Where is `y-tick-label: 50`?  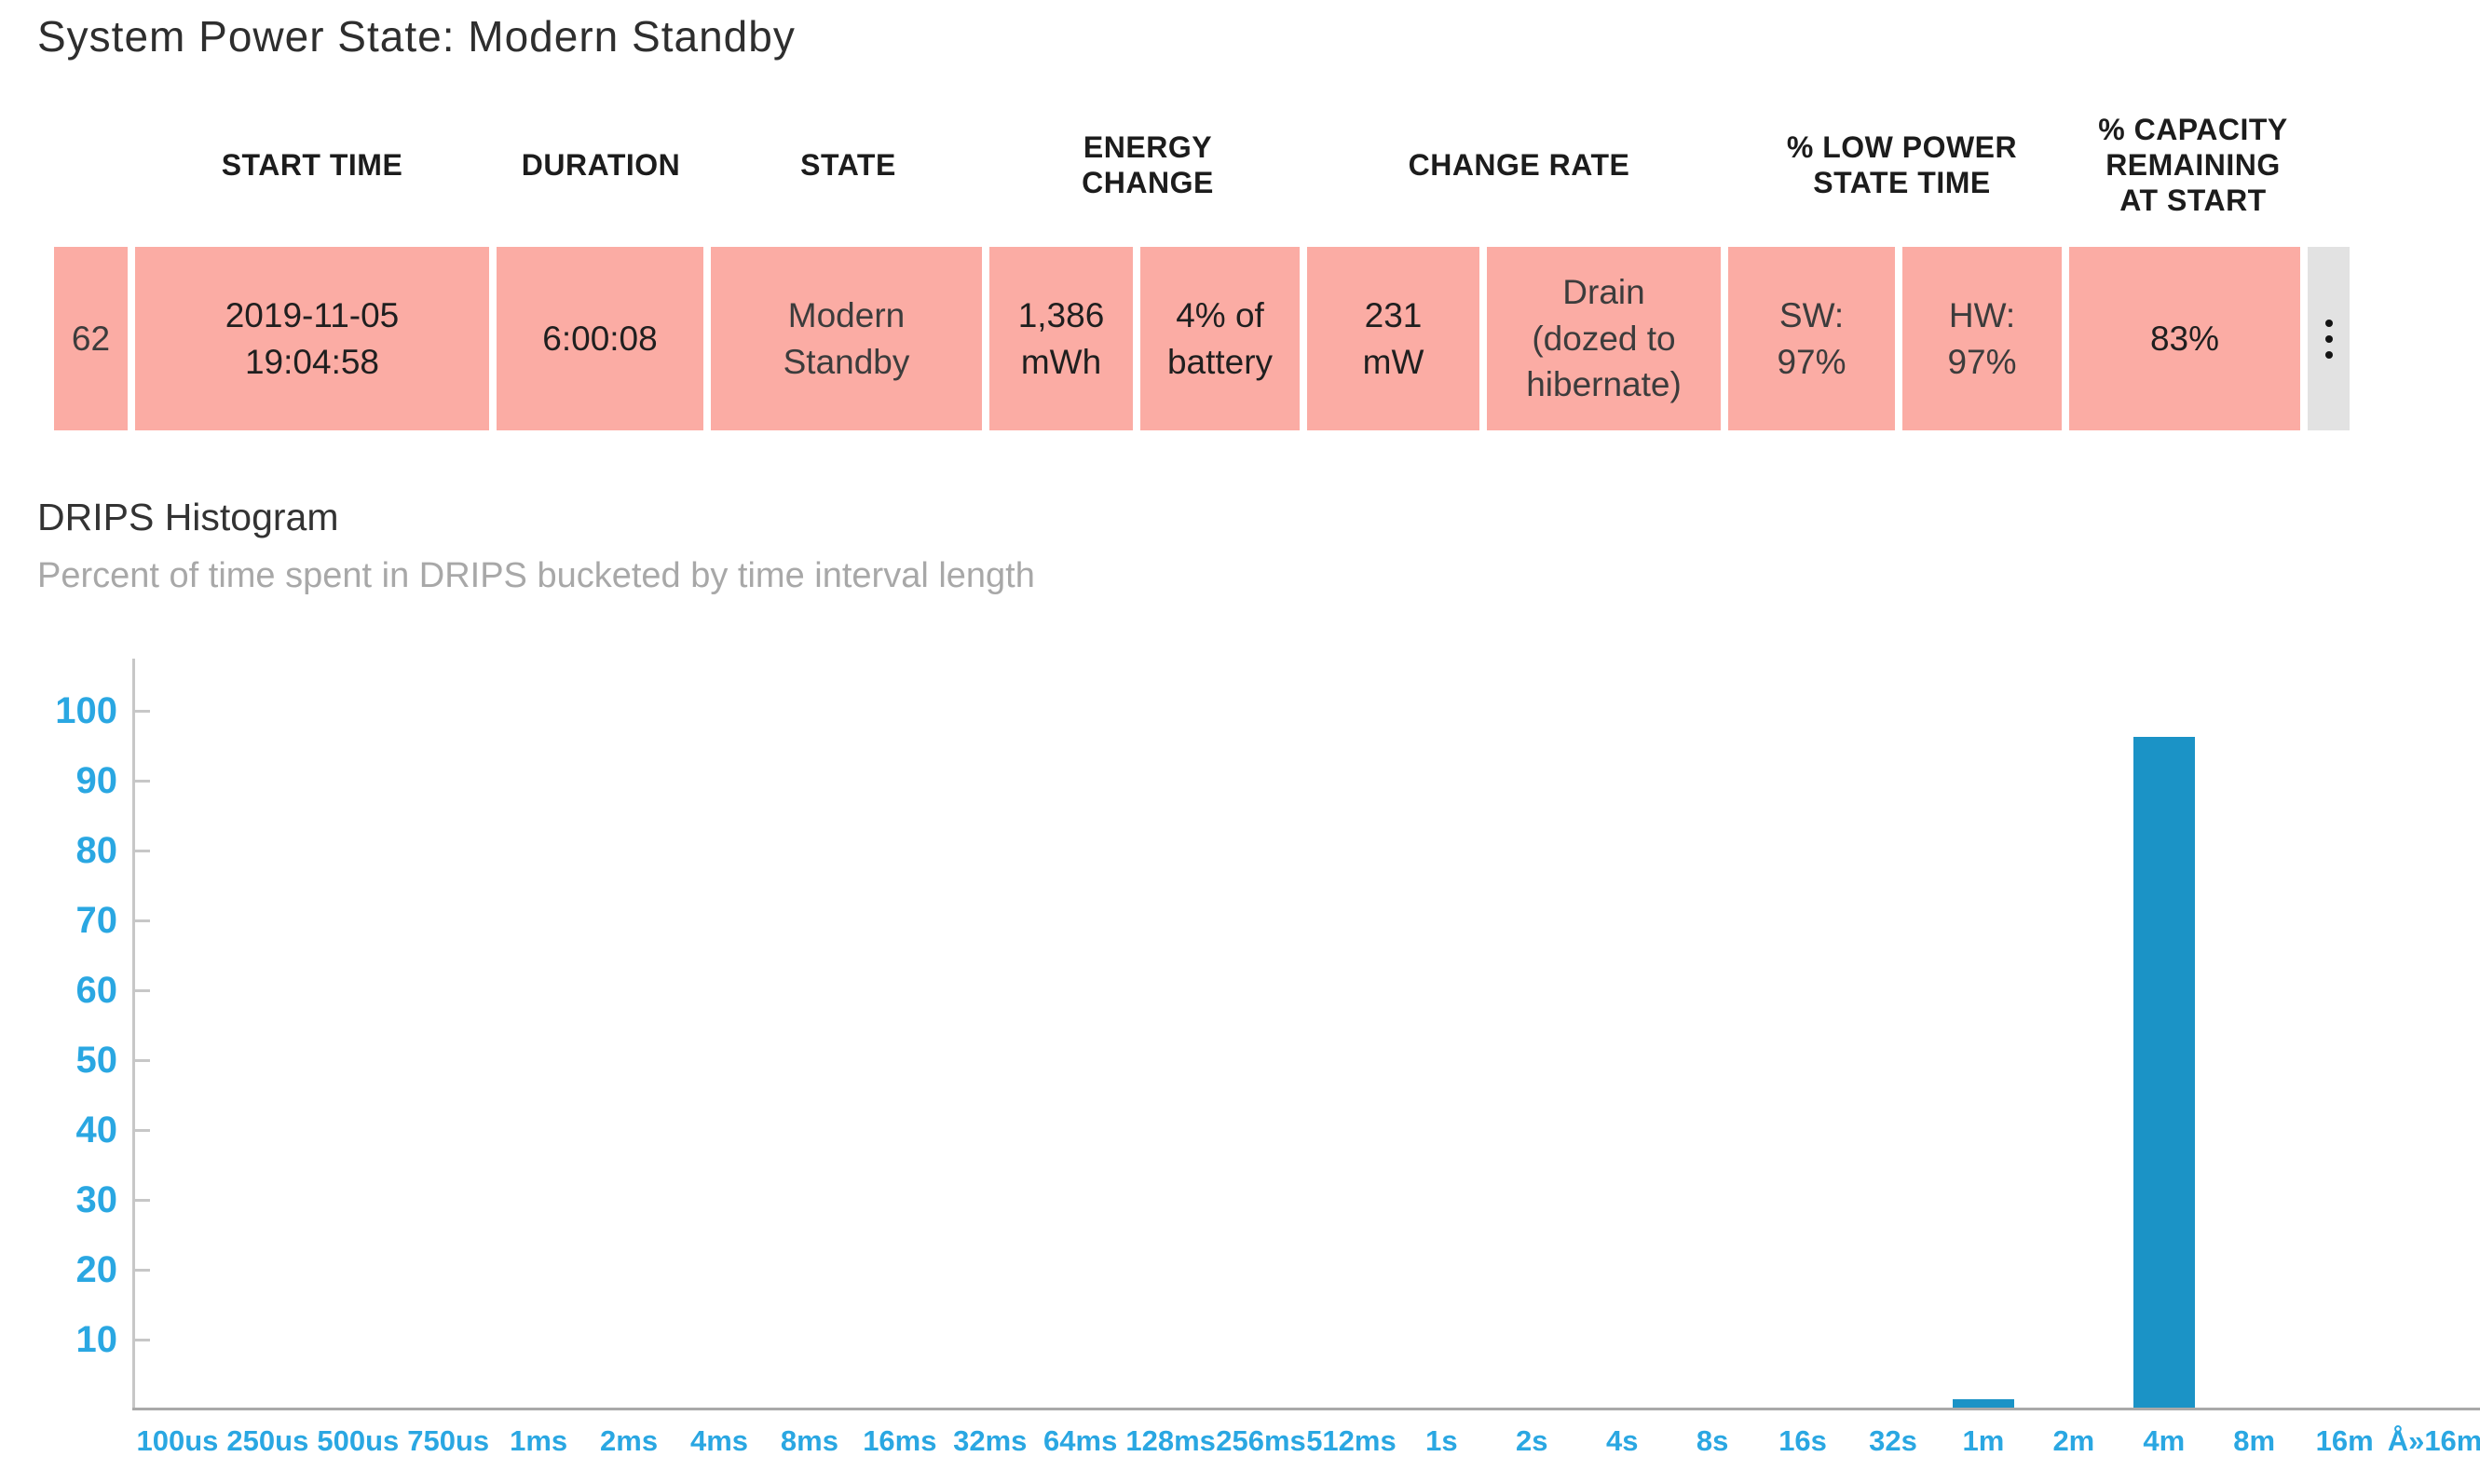
y-tick-label: 50 is located at coordinates (96, 1061).